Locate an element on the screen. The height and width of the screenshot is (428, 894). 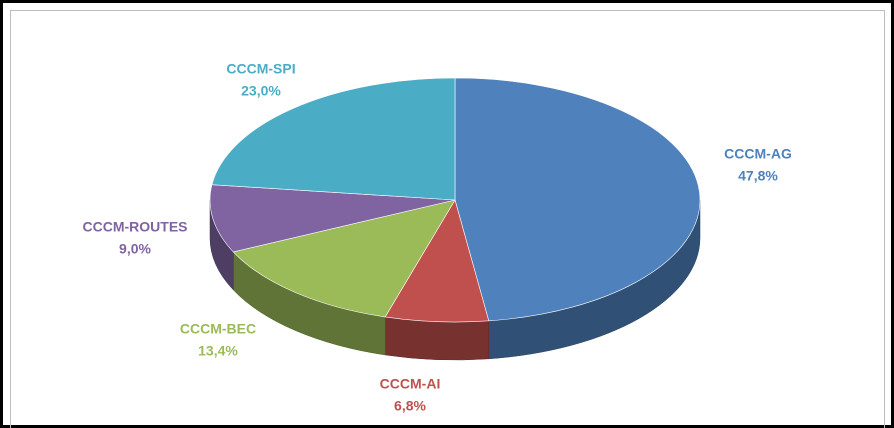
slice-label-value: 9,0% is located at coordinates (135, 249).